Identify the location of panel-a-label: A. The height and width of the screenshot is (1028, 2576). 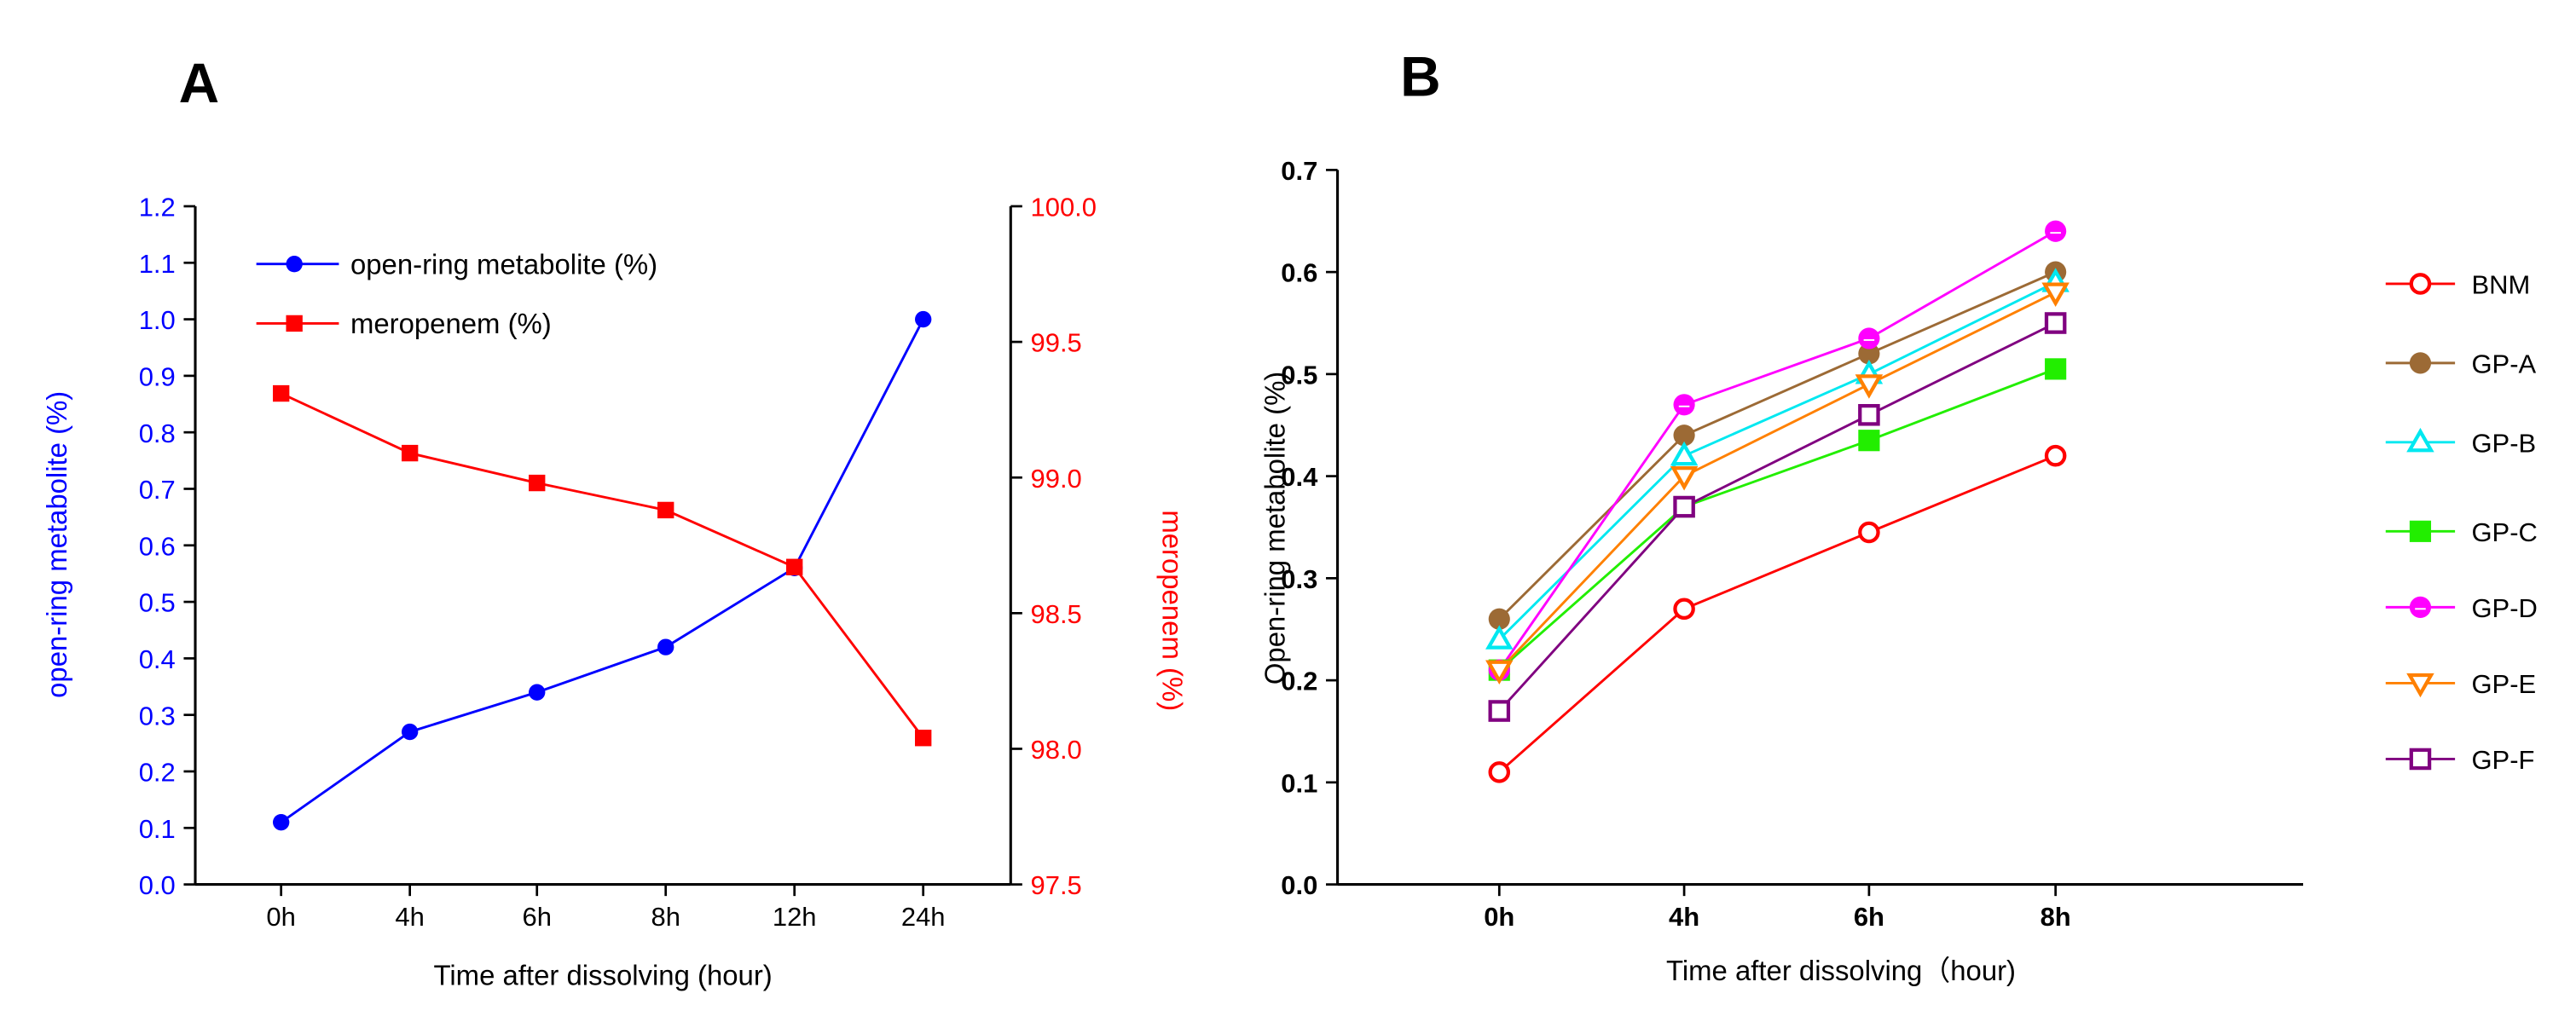
(200, 82).